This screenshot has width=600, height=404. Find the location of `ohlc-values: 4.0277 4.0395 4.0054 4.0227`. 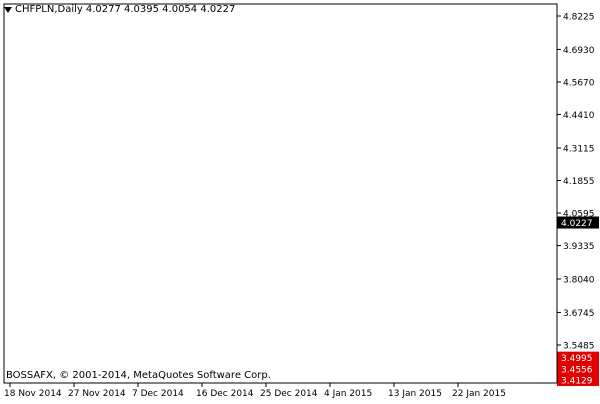

ohlc-values: 4.0277 4.0395 4.0054 4.0227 is located at coordinates (160, 9).